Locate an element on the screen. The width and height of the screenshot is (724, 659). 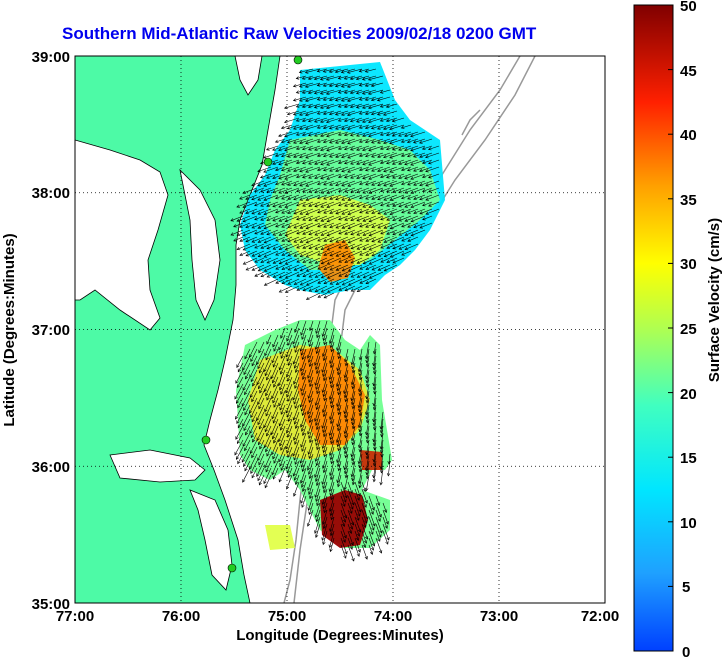
x-tick-label: 73:00 is located at coordinates (499, 616).